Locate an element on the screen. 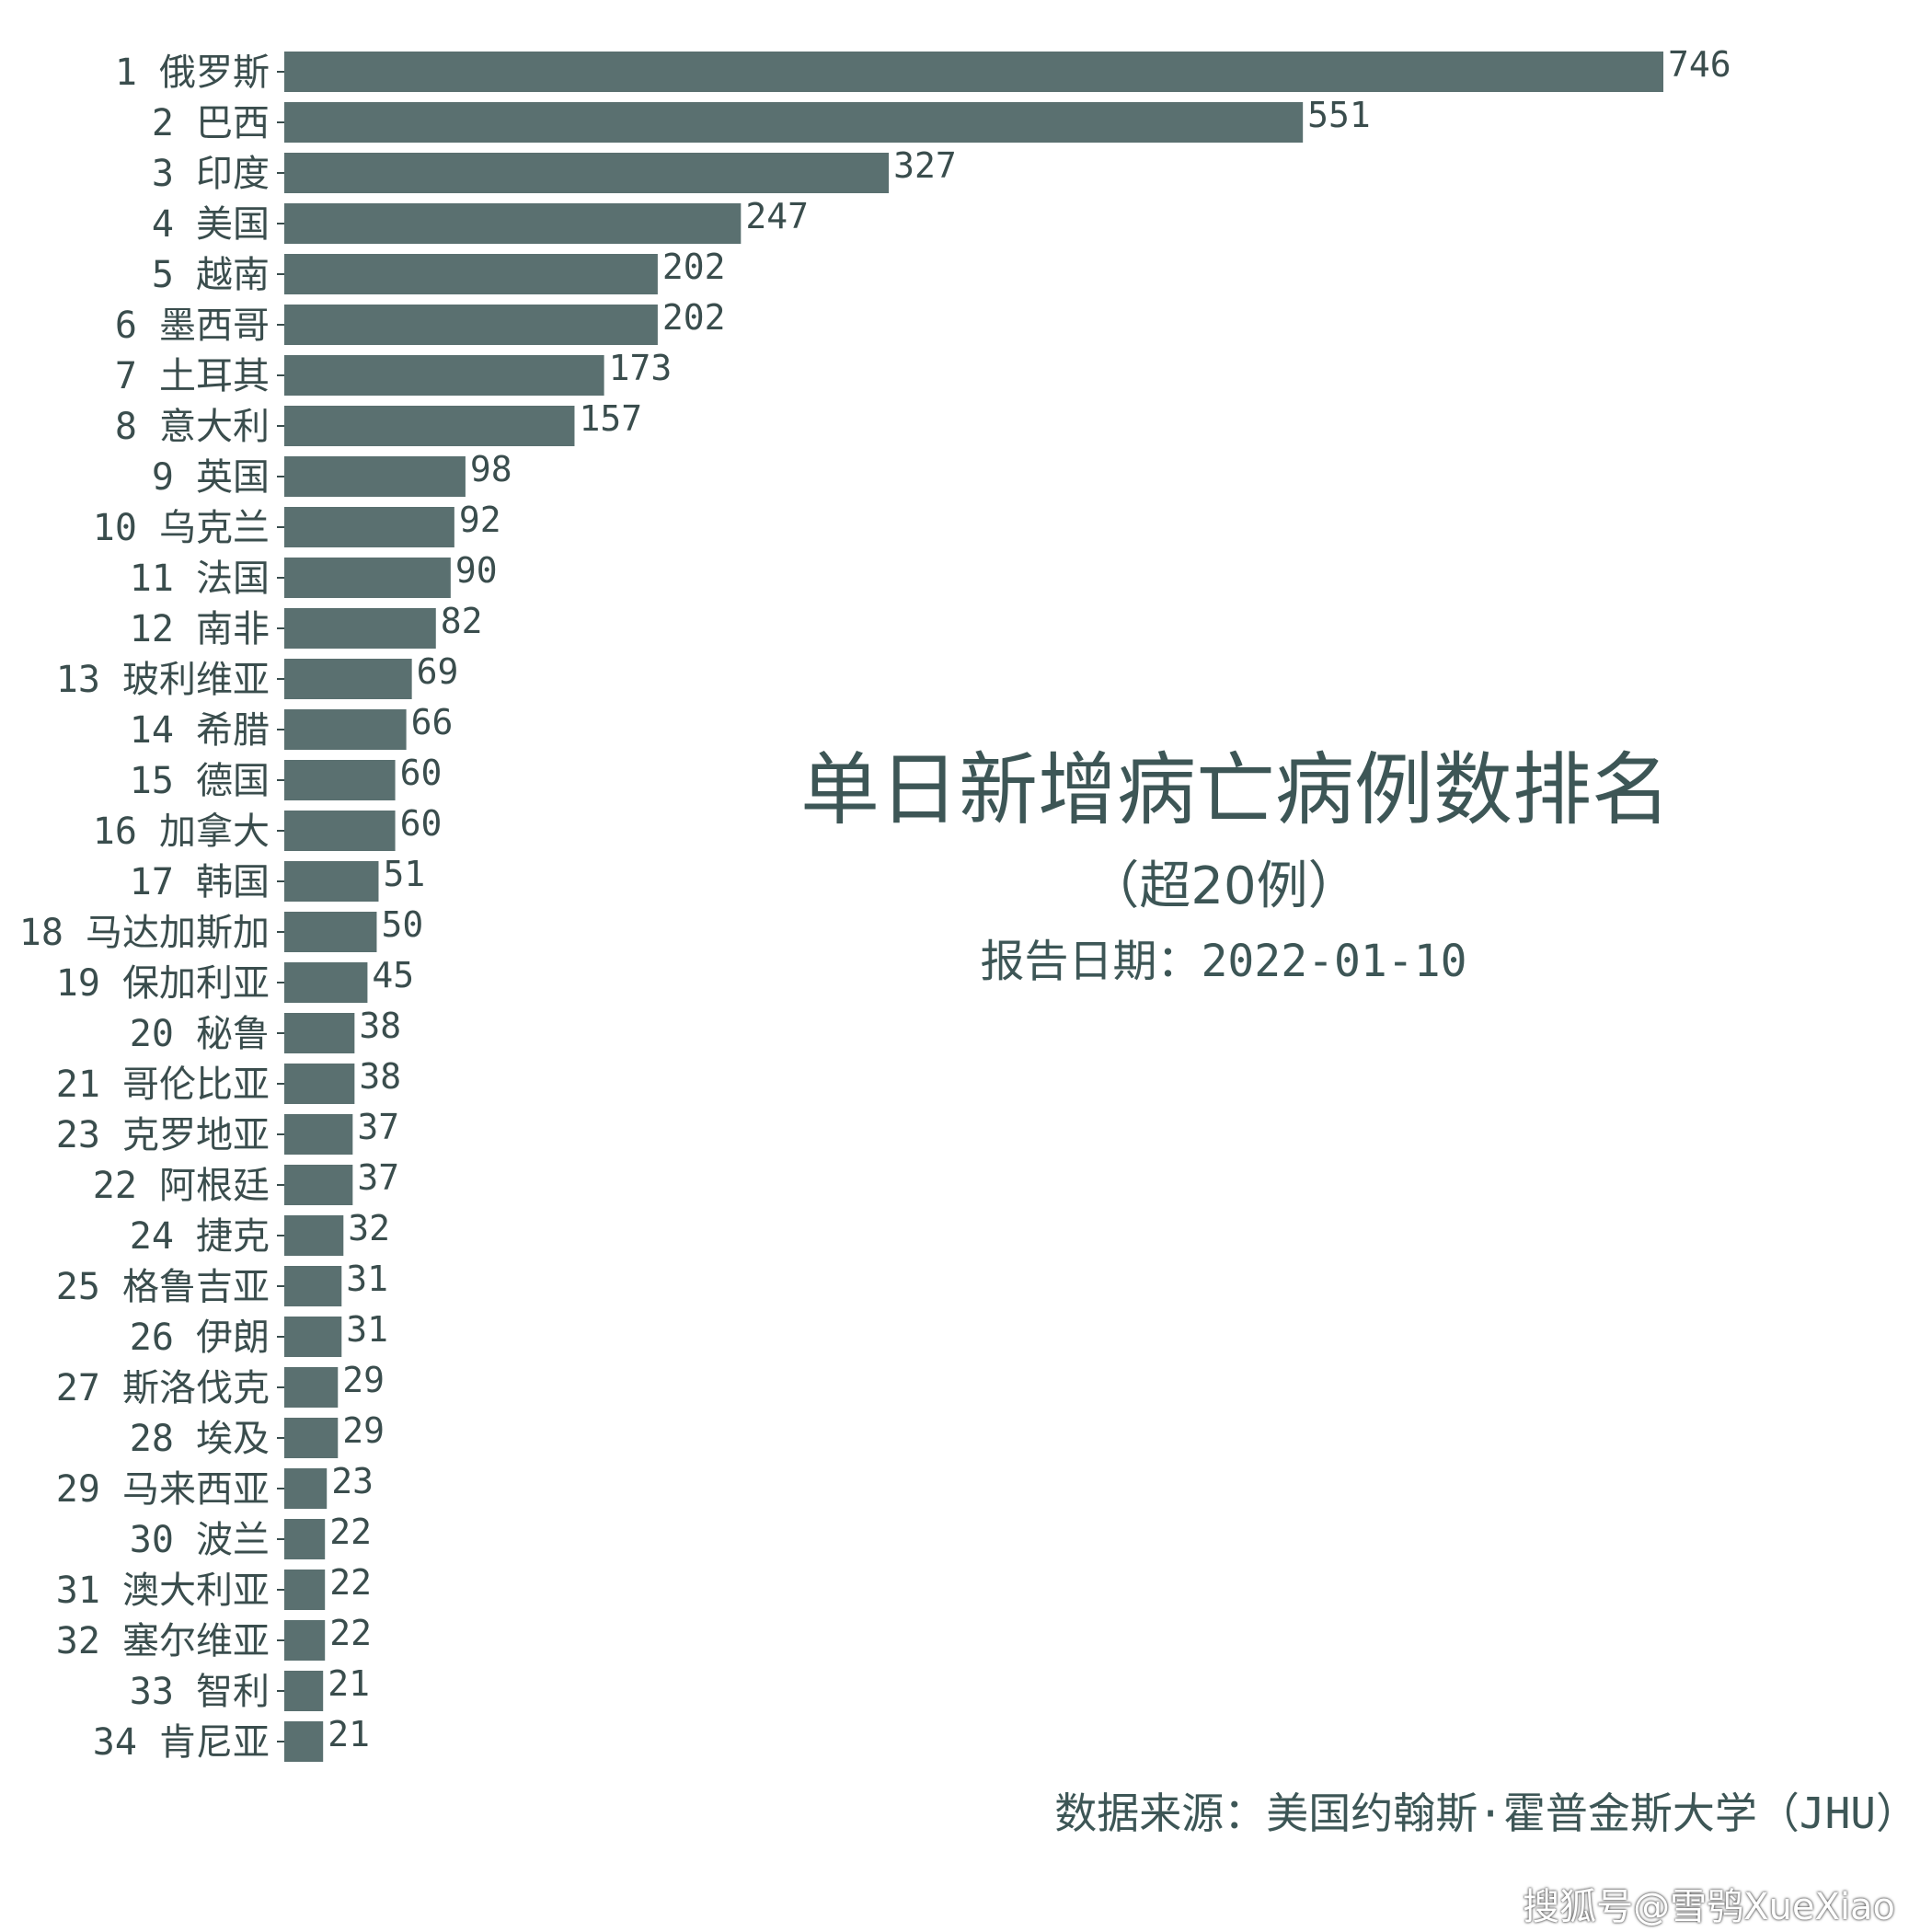 The width and height of the screenshot is (1932, 1932). category-label: 25 格鲁吉亚 is located at coordinates (163, 1287).